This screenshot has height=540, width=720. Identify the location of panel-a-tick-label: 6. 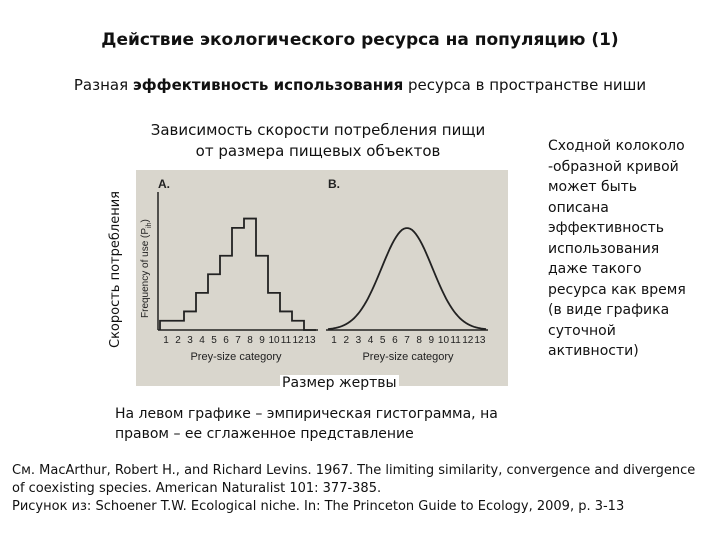
(226, 340).